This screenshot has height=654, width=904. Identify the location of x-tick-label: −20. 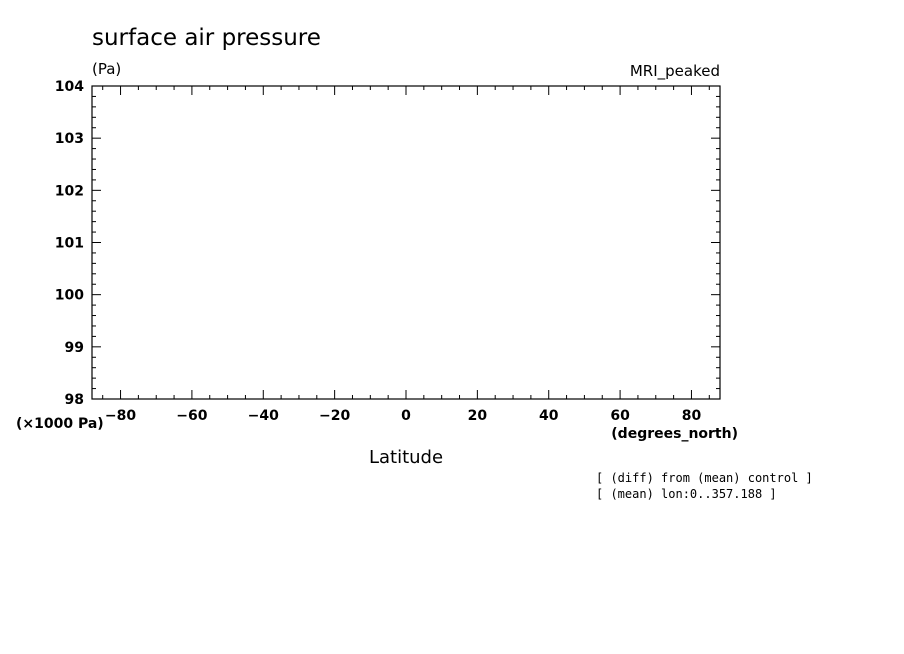
(334, 416).